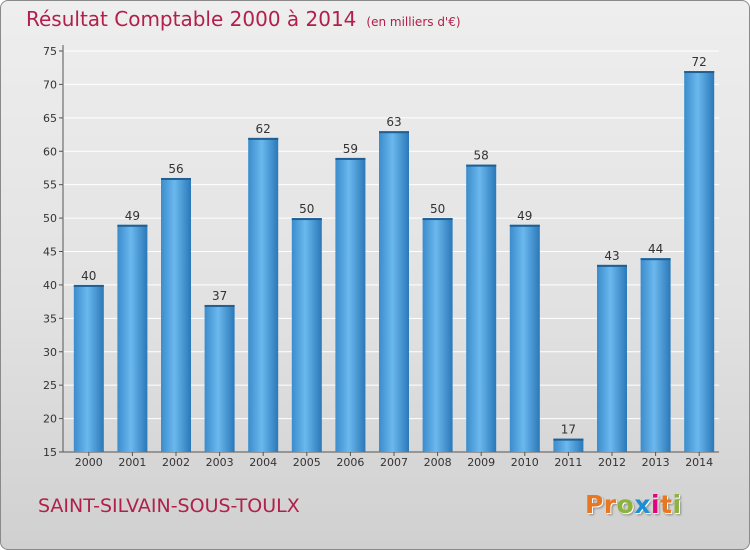  I want to click on x-tick-label-2004: 2004, so click(263, 462).